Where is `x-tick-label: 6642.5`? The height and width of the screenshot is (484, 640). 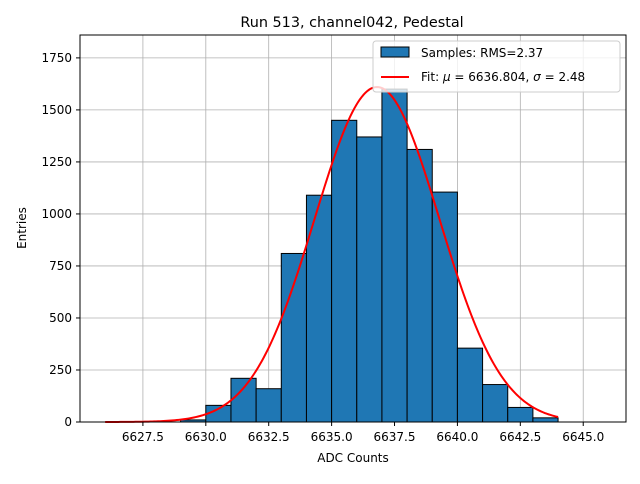 x-tick-label: 6642.5 is located at coordinates (520, 437).